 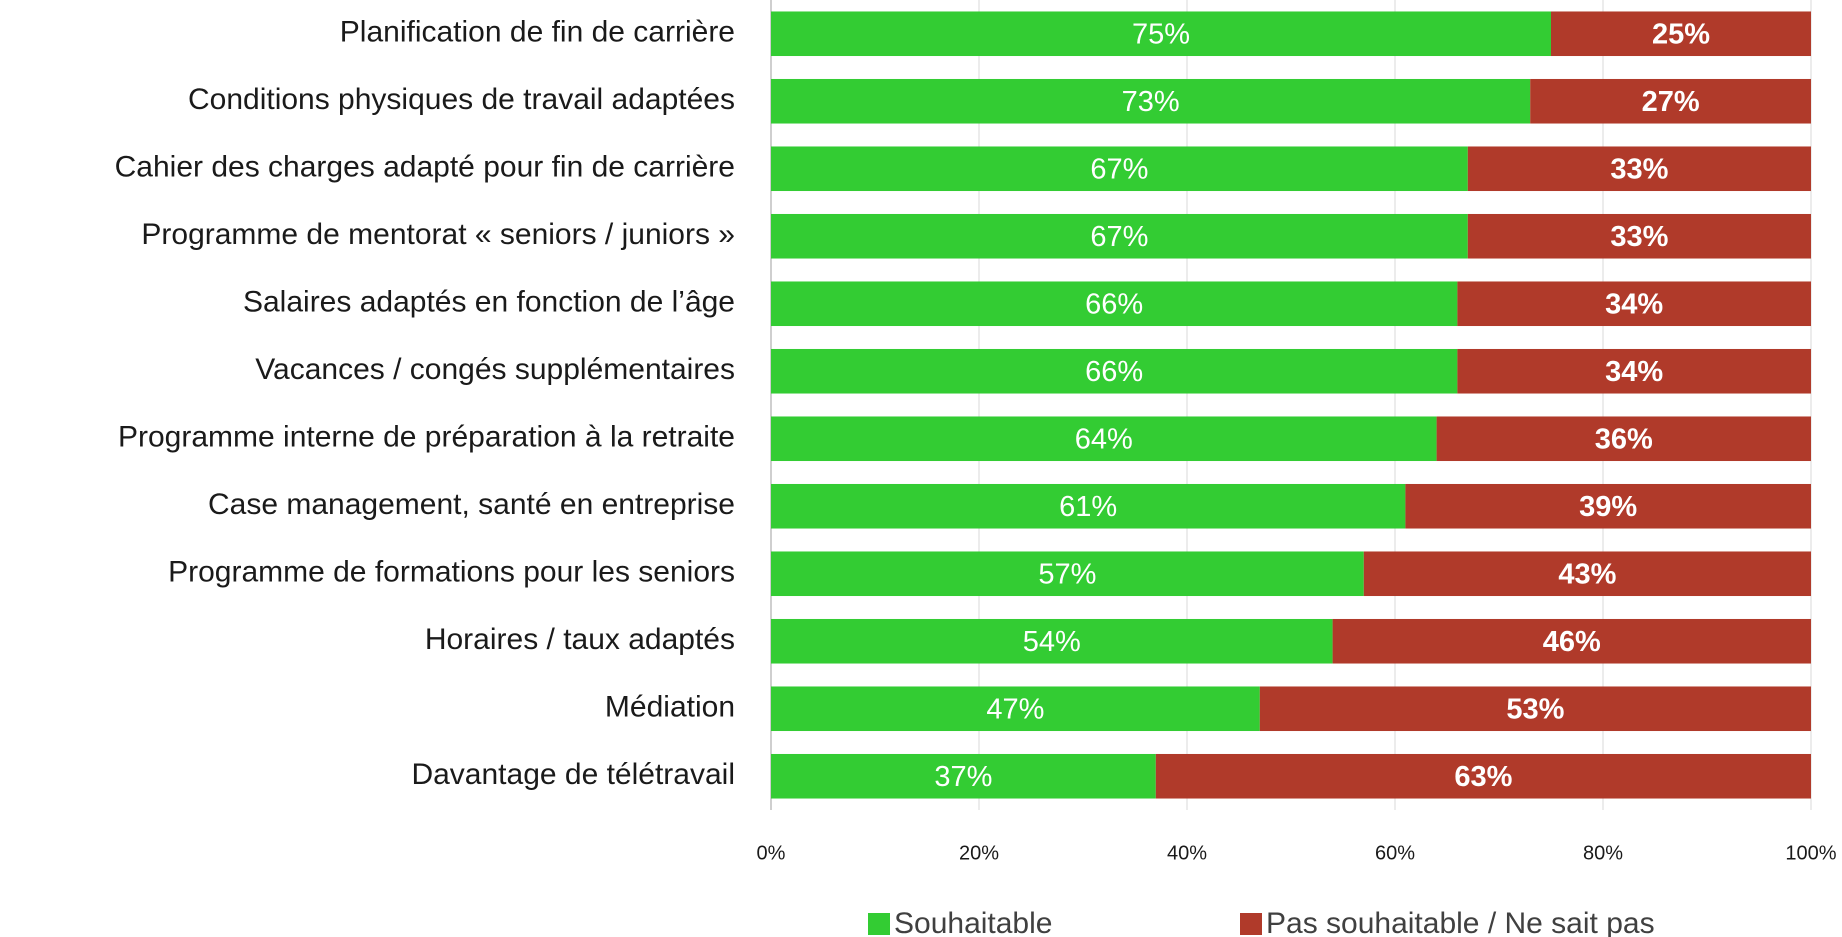 What do you see at coordinates (537, 32) in the screenshot?
I see `category-label: Planification de fin de carrière` at bounding box center [537, 32].